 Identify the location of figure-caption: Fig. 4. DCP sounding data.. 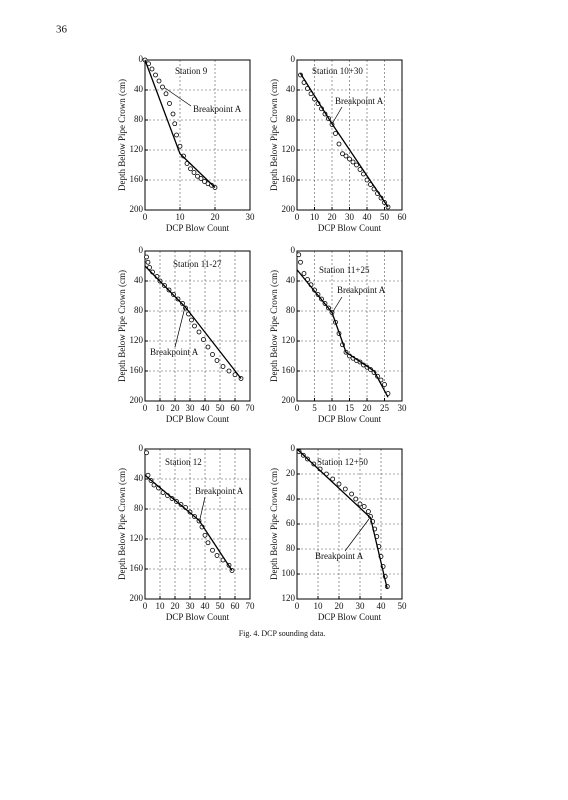
(282, 633).